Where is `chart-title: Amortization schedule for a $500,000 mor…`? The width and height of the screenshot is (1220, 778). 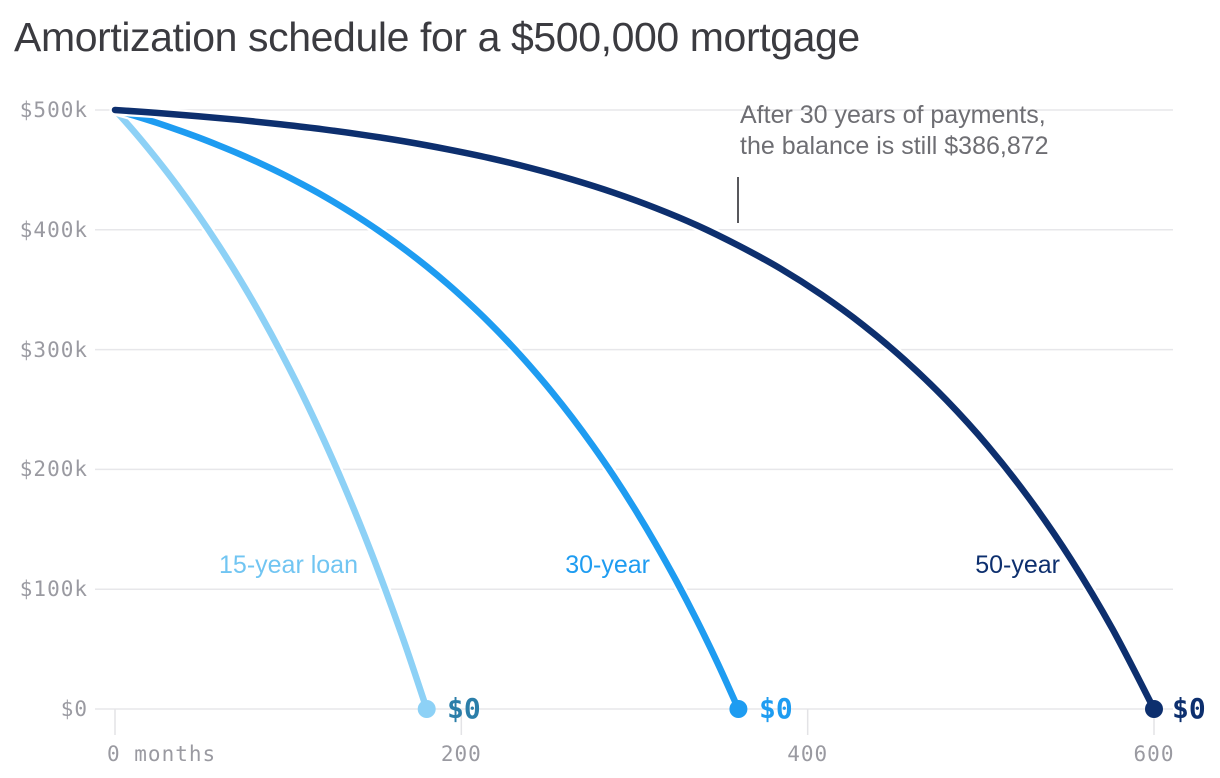
chart-title: Amortization schedule for a $500,000 mor… is located at coordinates (437, 37).